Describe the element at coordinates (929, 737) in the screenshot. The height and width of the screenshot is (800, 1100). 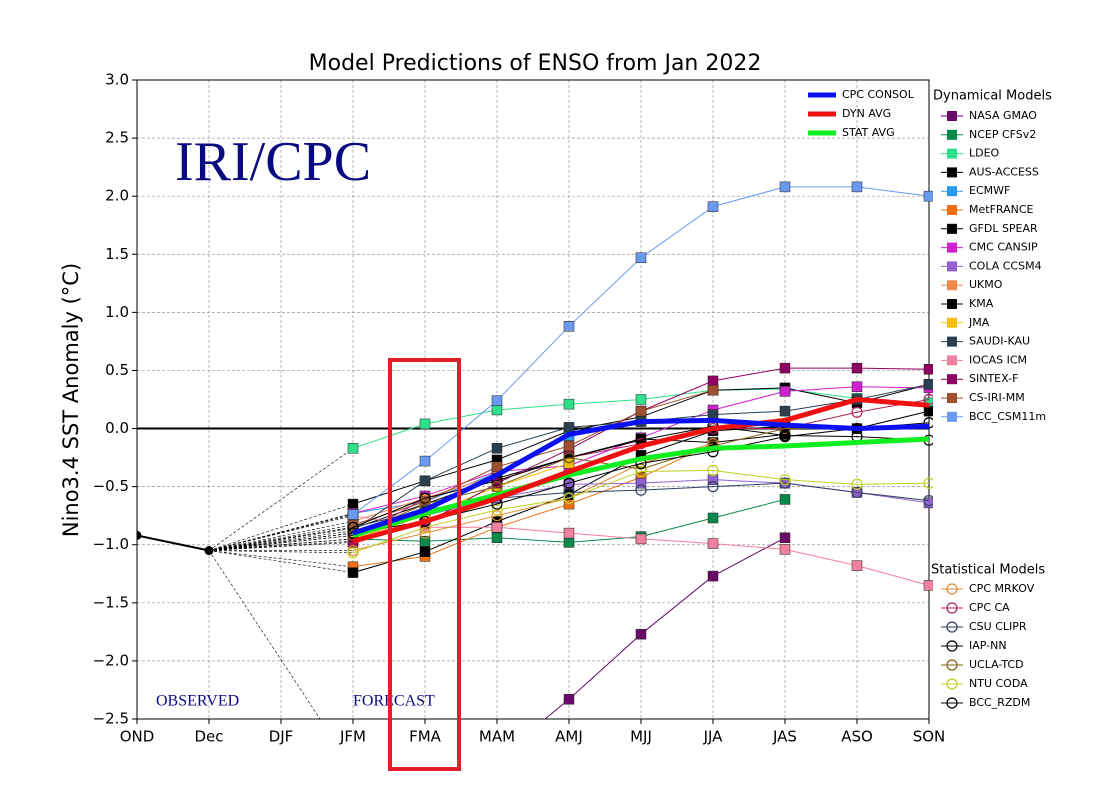
I see `x-tick-label: SON` at that location.